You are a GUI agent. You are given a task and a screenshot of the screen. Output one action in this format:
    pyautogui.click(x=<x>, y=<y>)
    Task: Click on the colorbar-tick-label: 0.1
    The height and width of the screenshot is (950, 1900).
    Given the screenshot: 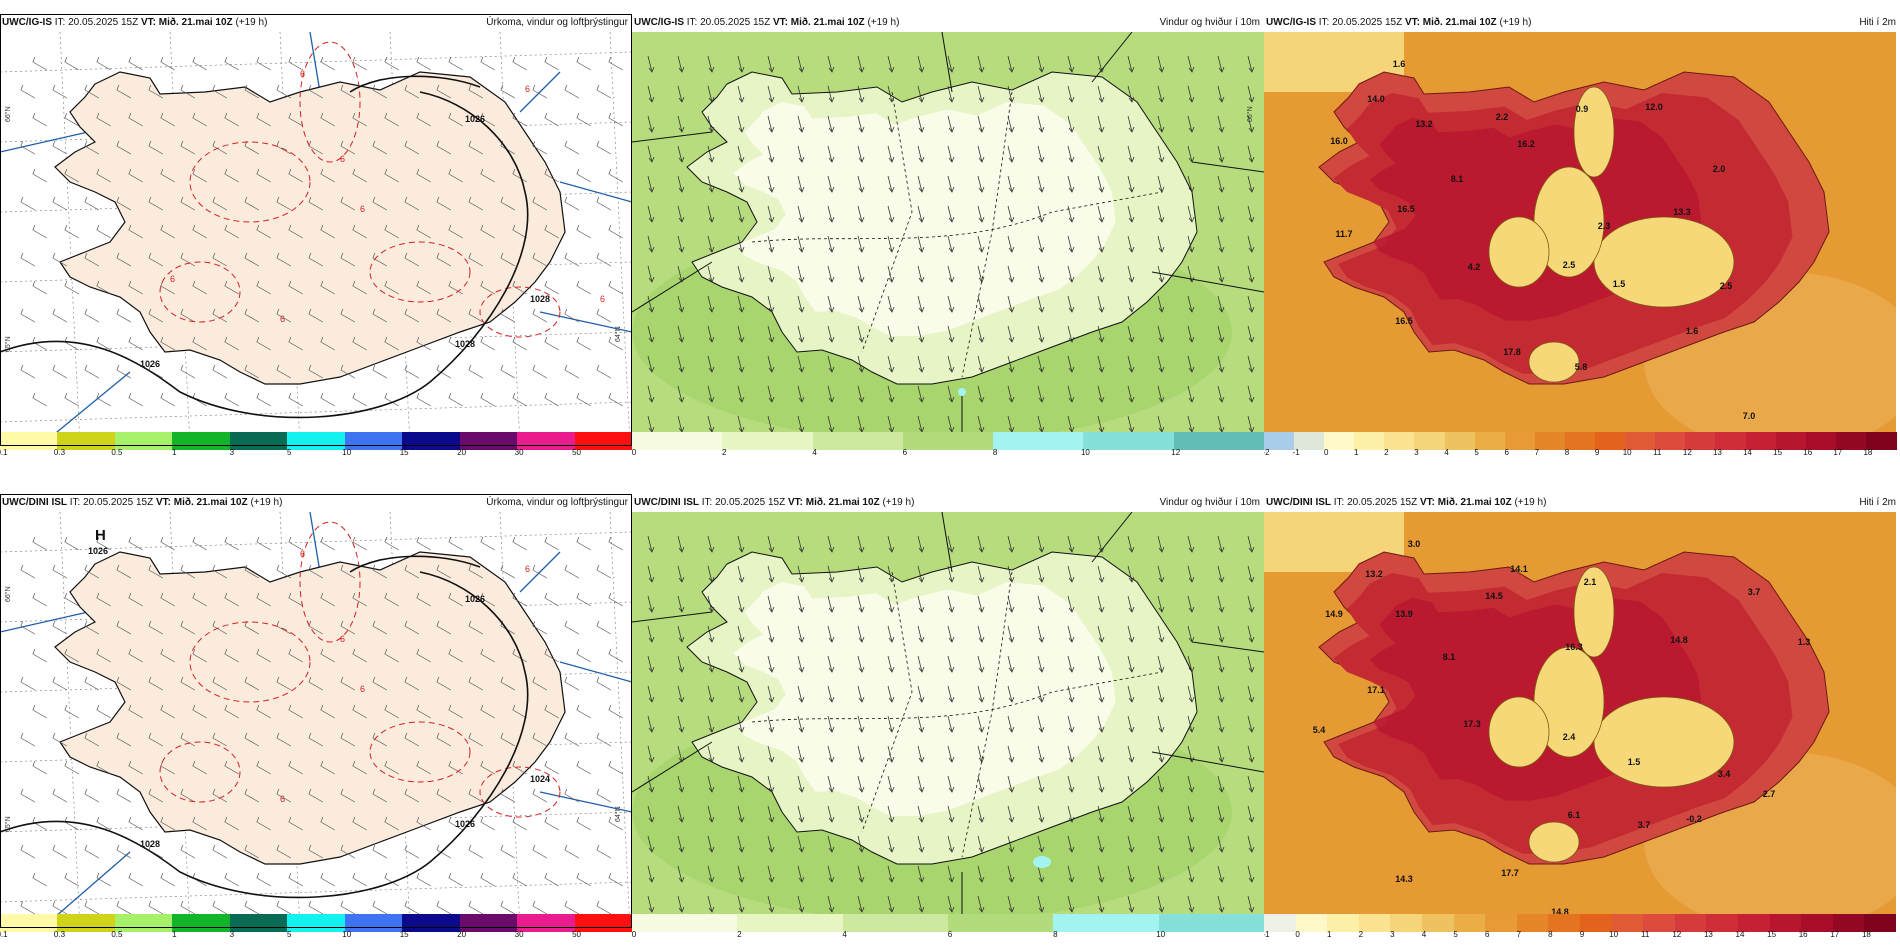 What is the action you would take?
    pyautogui.click(x=4, y=452)
    